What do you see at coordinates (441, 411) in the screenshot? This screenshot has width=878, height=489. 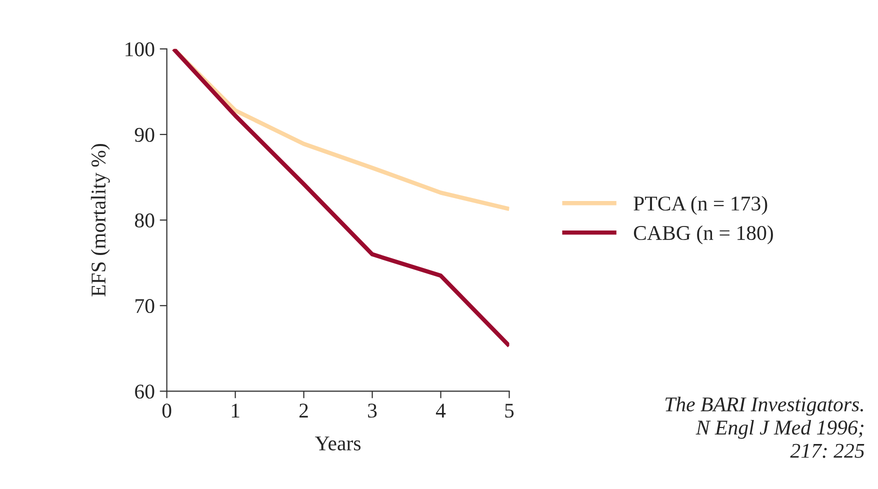 I see `x-tick-label: 4` at bounding box center [441, 411].